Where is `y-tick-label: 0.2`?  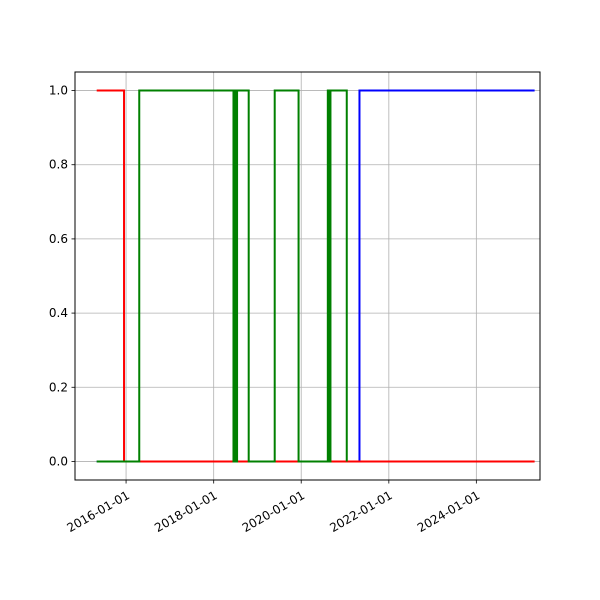 y-tick-label: 0.2 is located at coordinates (58, 387).